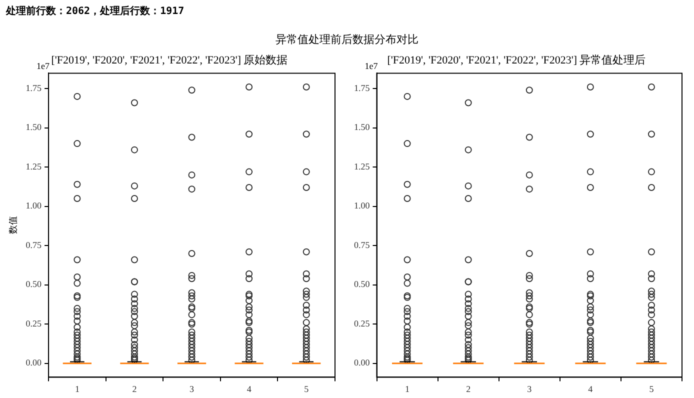 Image resolution: width=694 pixels, height=398 pixels. Describe the element at coordinates (13, 225) in the screenshot. I see `y-axis-title: 数值` at that location.